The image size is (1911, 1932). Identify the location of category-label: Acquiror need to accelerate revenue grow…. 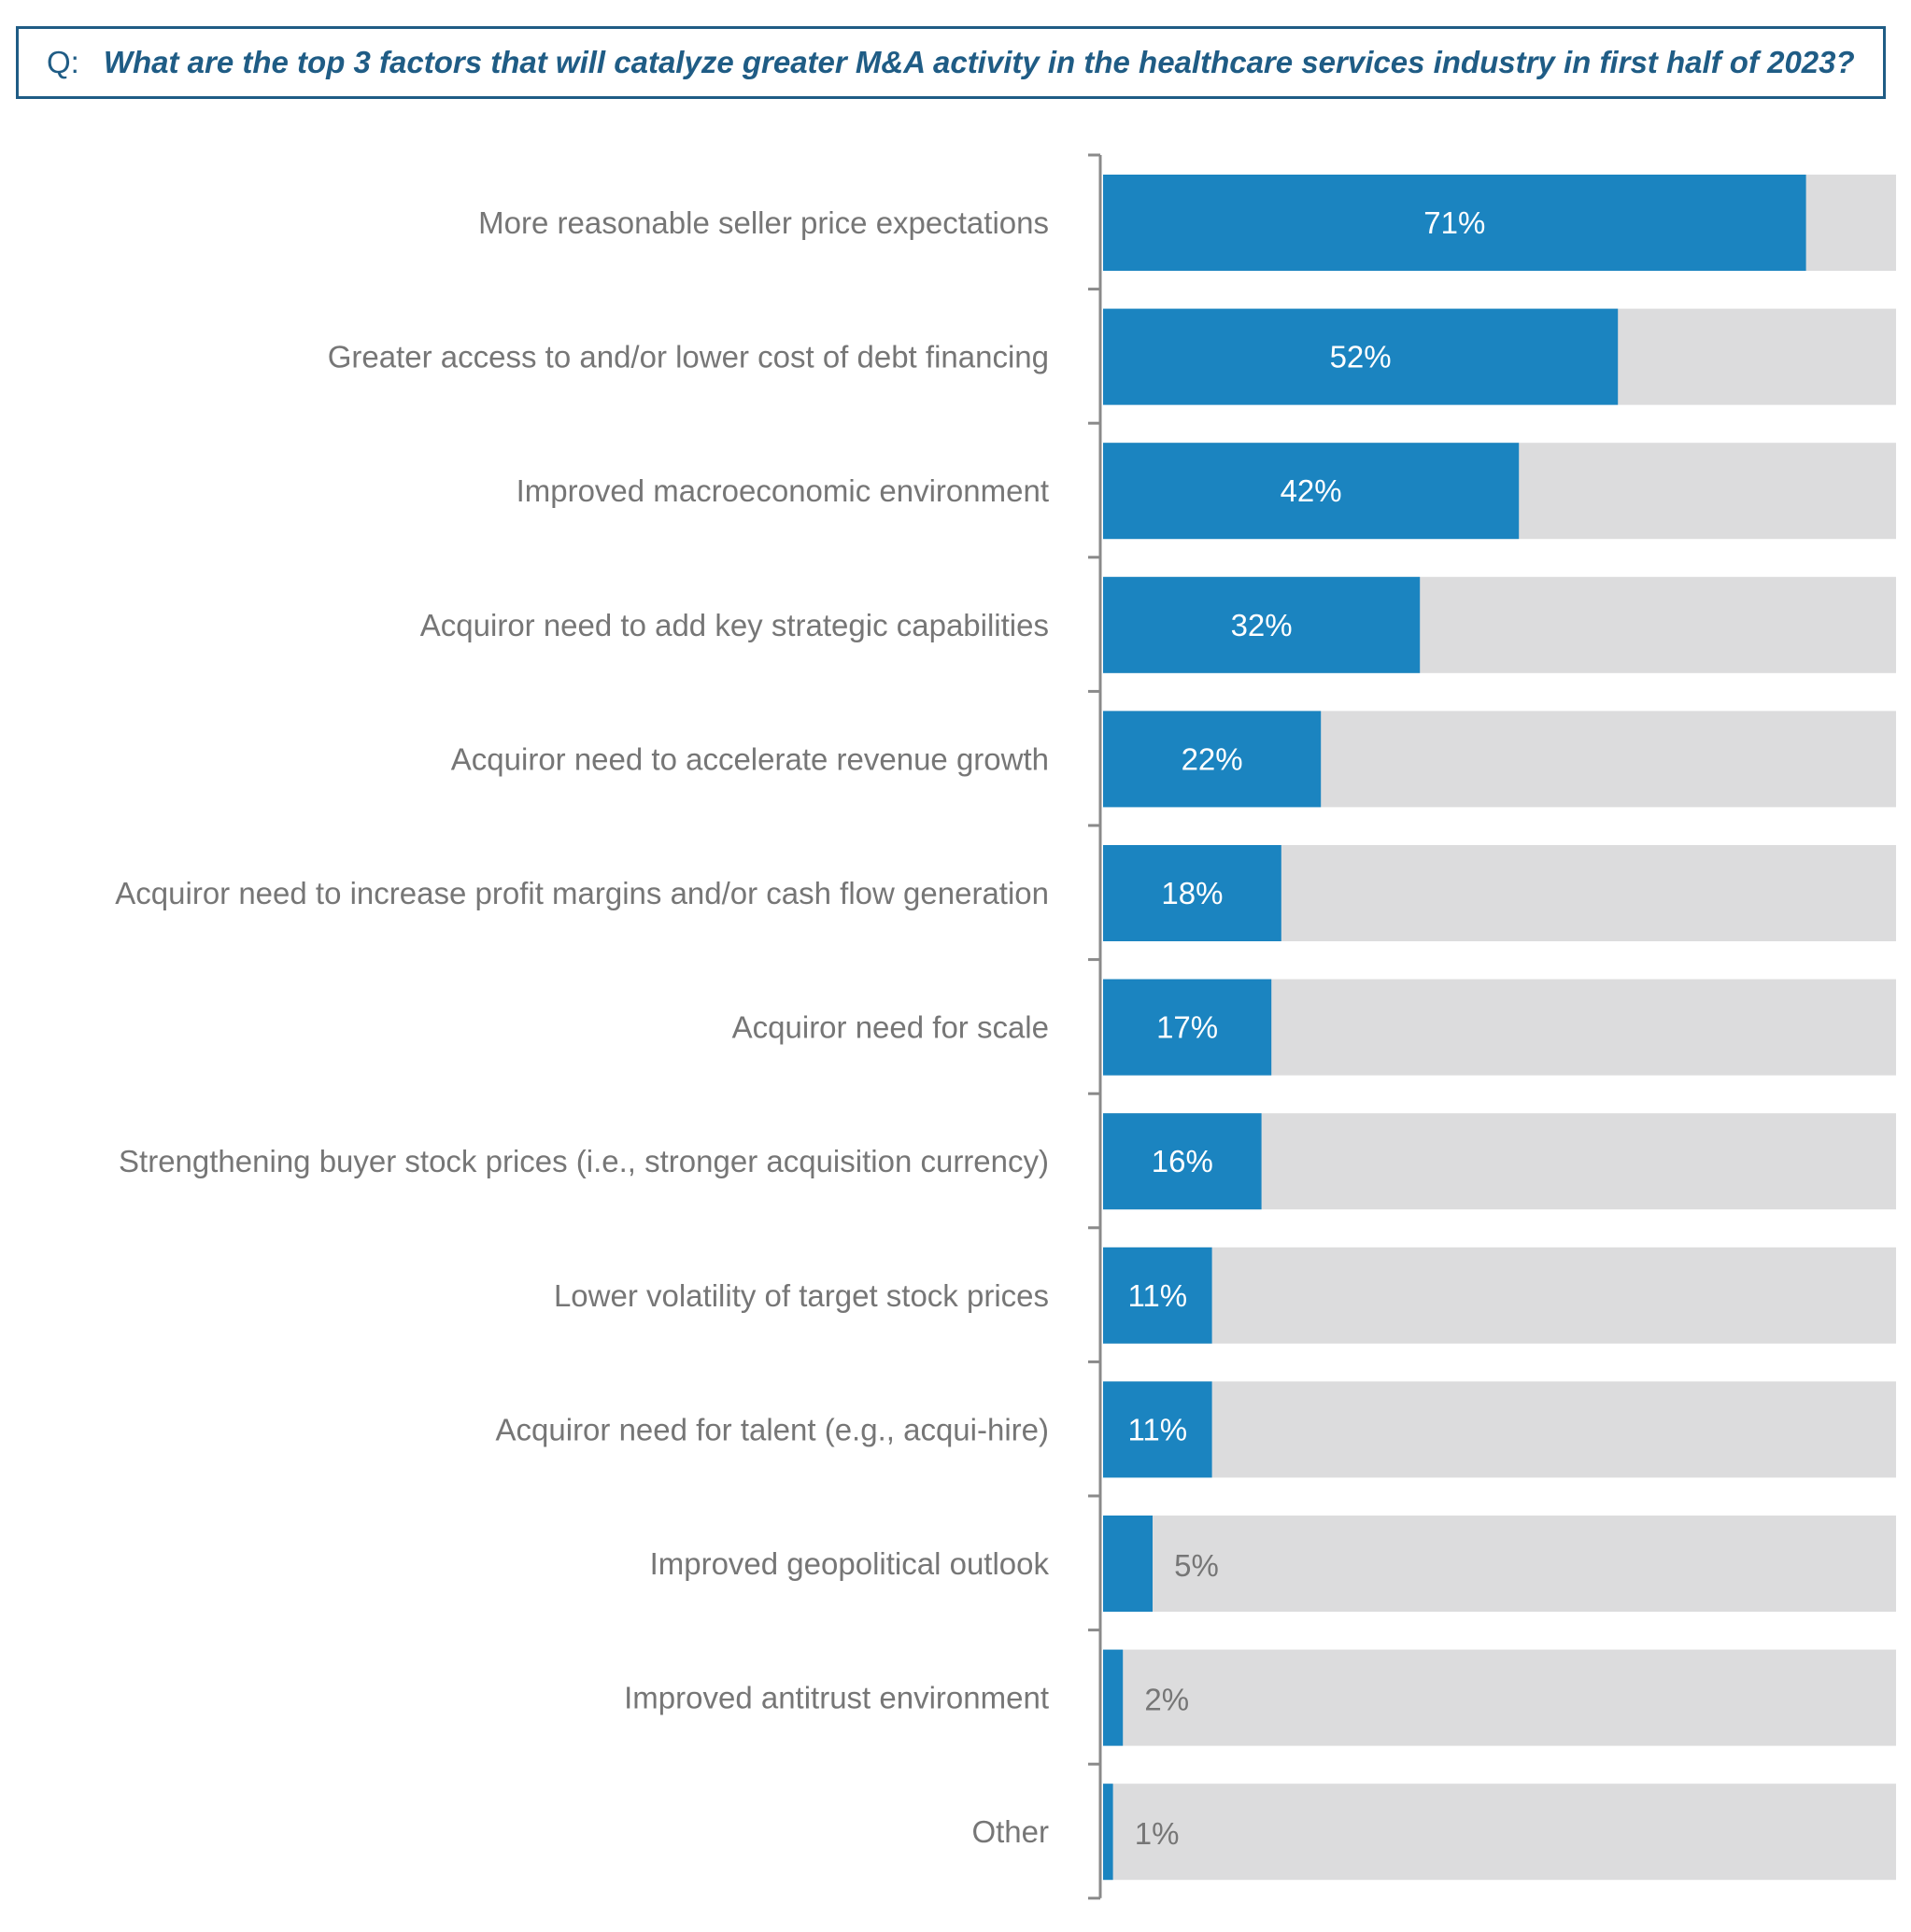
(750, 758).